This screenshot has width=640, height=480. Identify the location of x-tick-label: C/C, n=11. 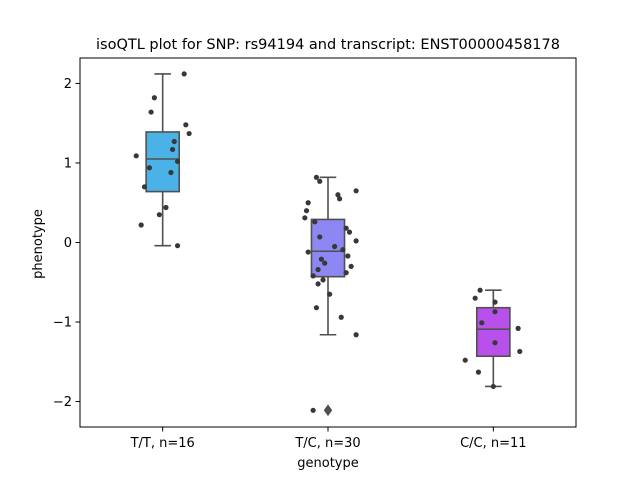
(493, 443).